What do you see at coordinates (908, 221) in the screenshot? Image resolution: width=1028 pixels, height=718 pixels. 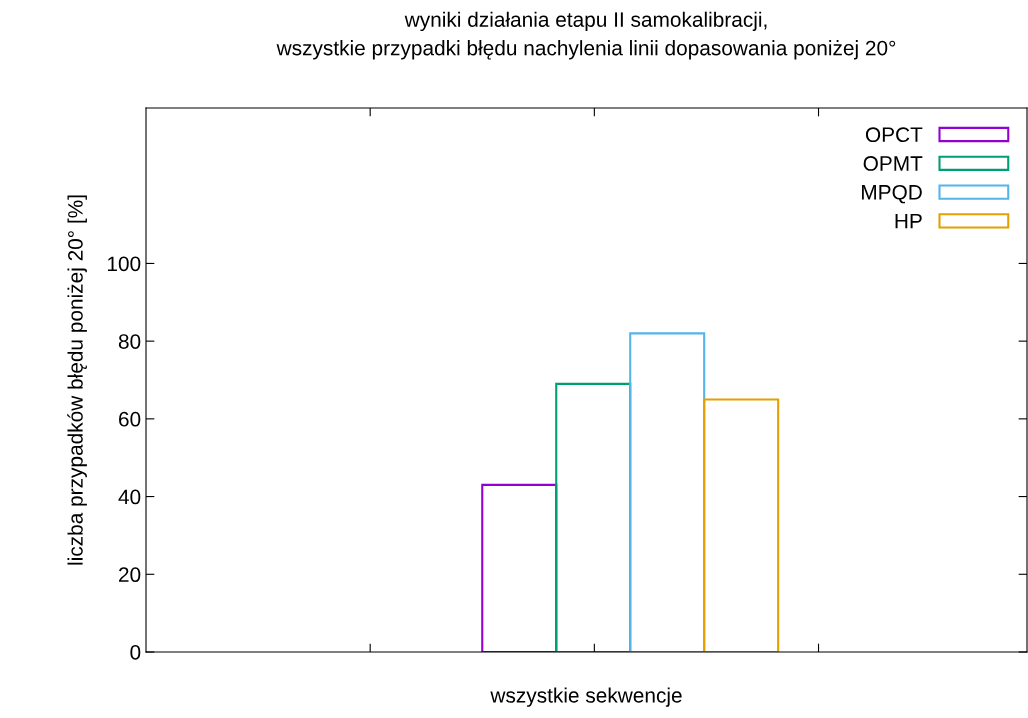 I see `legend-label: HP` at bounding box center [908, 221].